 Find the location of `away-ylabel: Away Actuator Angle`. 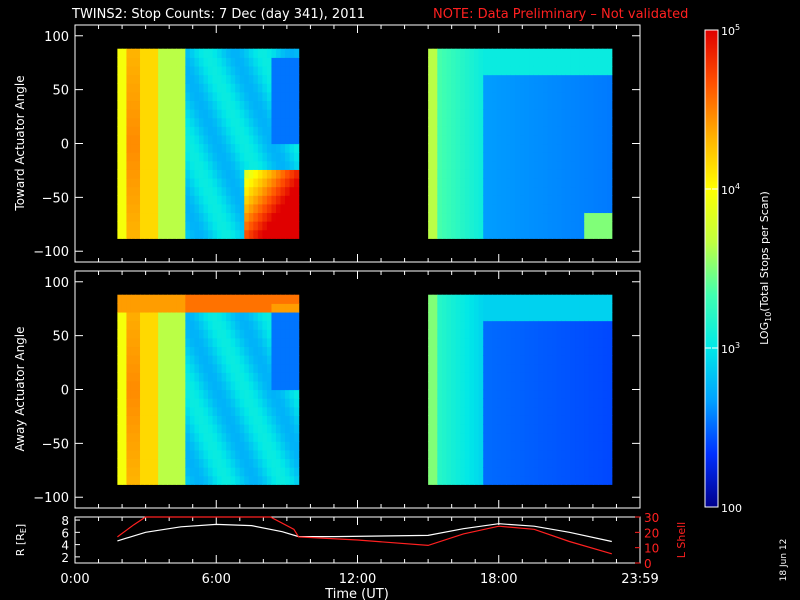

away-ylabel: Away Actuator Angle is located at coordinates (20, 388).